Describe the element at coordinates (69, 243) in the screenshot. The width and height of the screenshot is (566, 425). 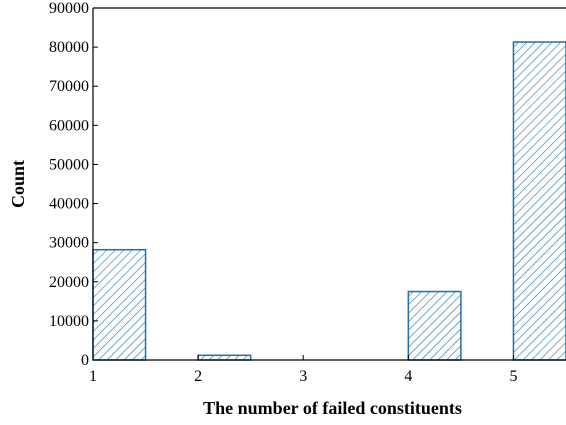
I see `y-tick-label: 30000` at that location.